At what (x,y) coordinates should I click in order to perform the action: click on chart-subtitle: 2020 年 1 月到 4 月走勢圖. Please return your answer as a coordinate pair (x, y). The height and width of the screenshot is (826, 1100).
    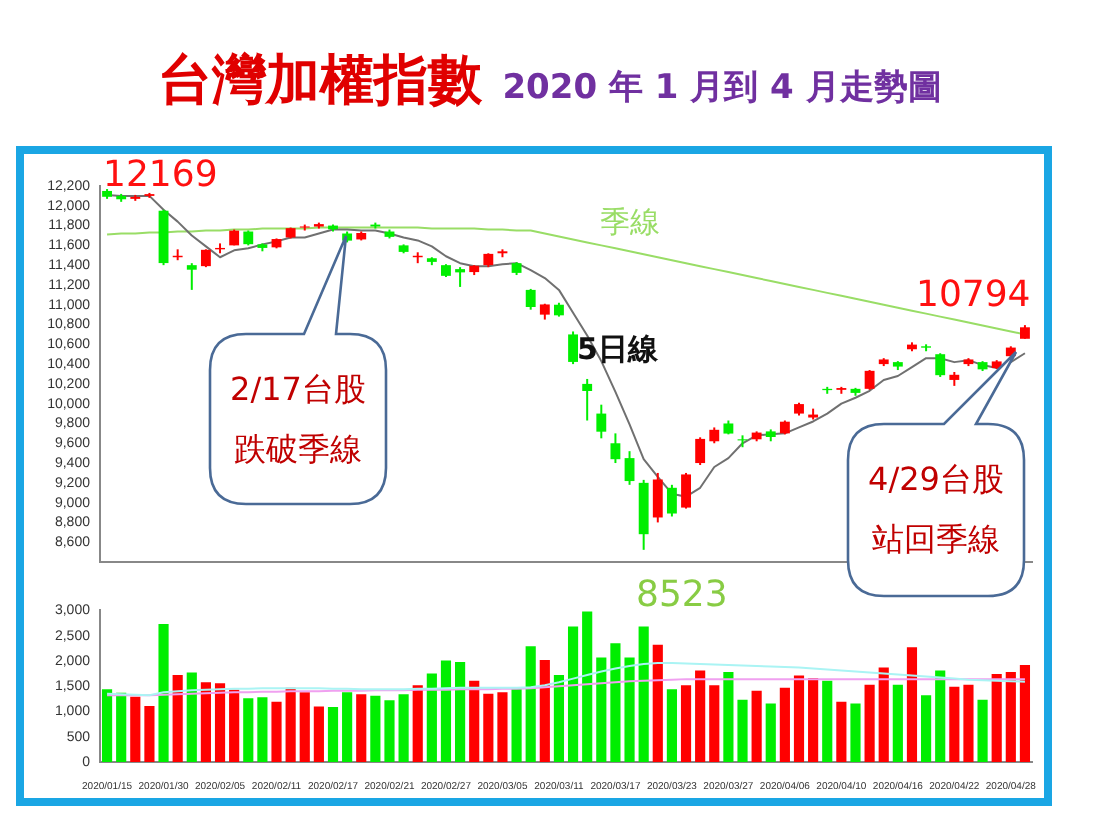
    Looking at the image, I should click on (722, 88).